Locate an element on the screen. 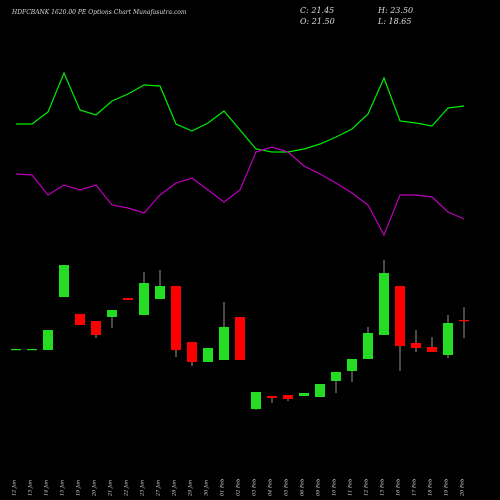  x-tick-label: 13 Jan is located at coordinates (31, 488).